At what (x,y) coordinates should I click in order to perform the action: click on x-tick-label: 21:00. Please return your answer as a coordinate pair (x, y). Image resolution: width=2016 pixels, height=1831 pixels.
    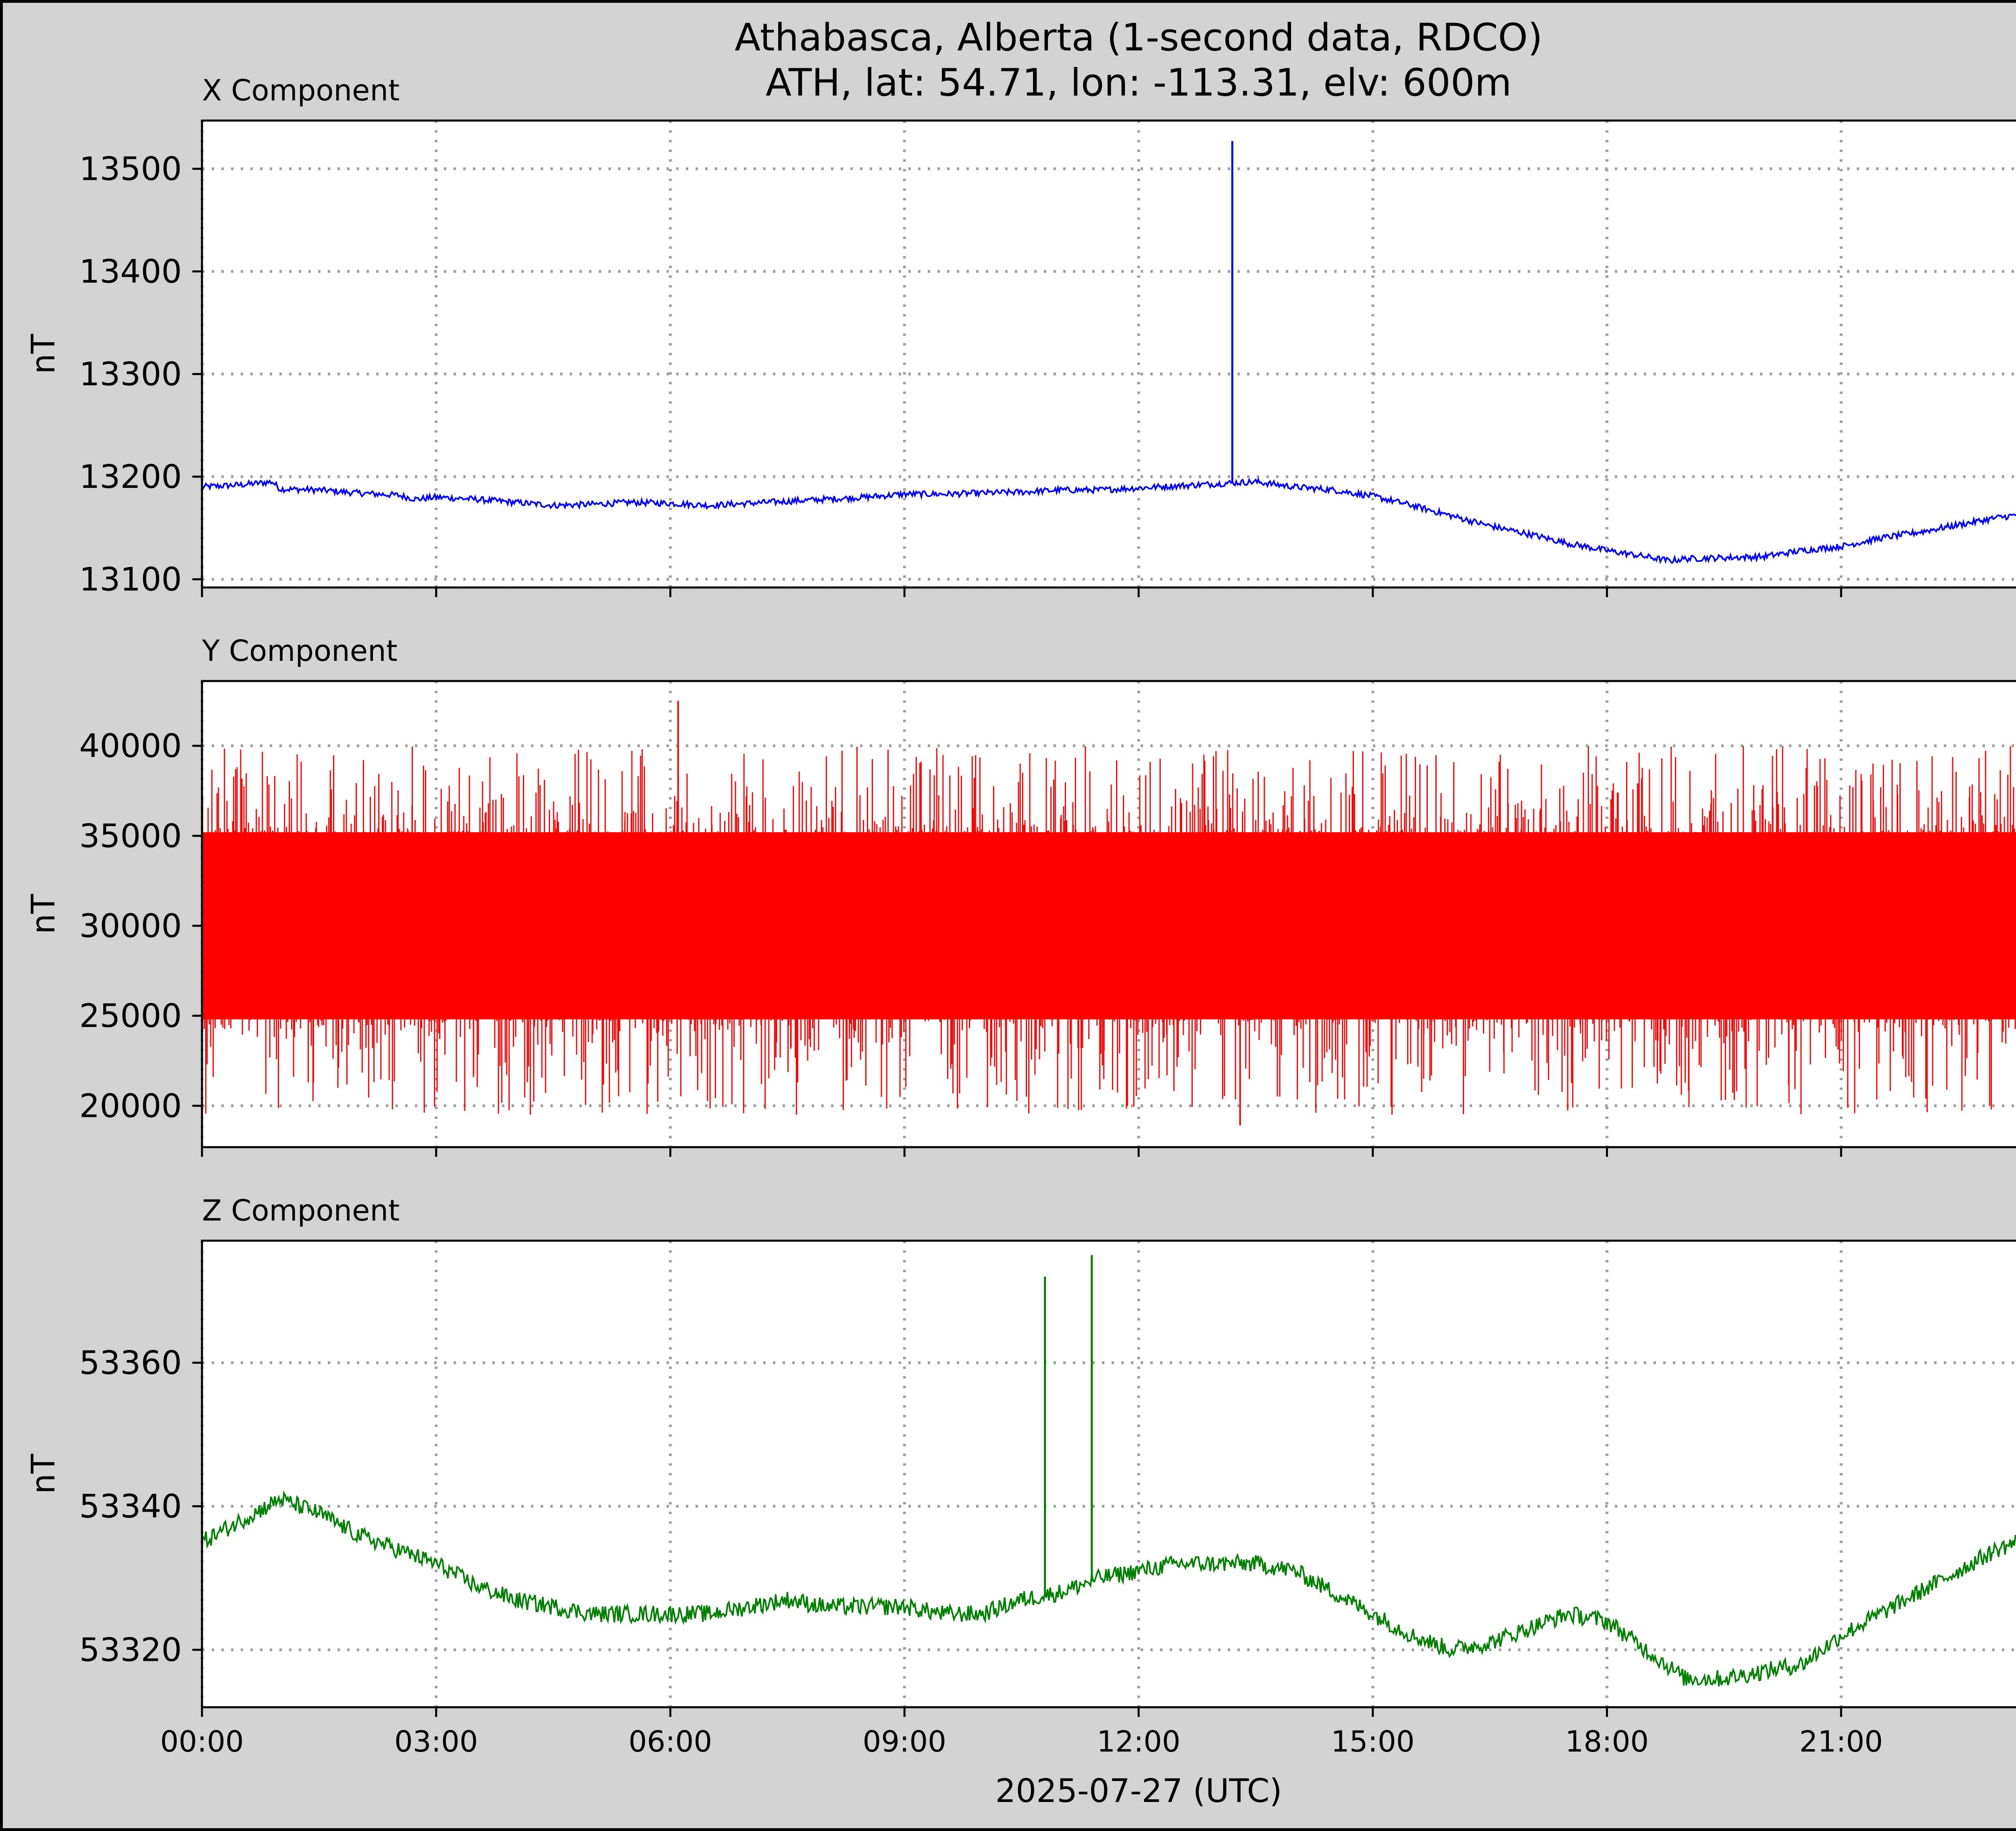
    Looking at the image, I should click on (1841, 1741).